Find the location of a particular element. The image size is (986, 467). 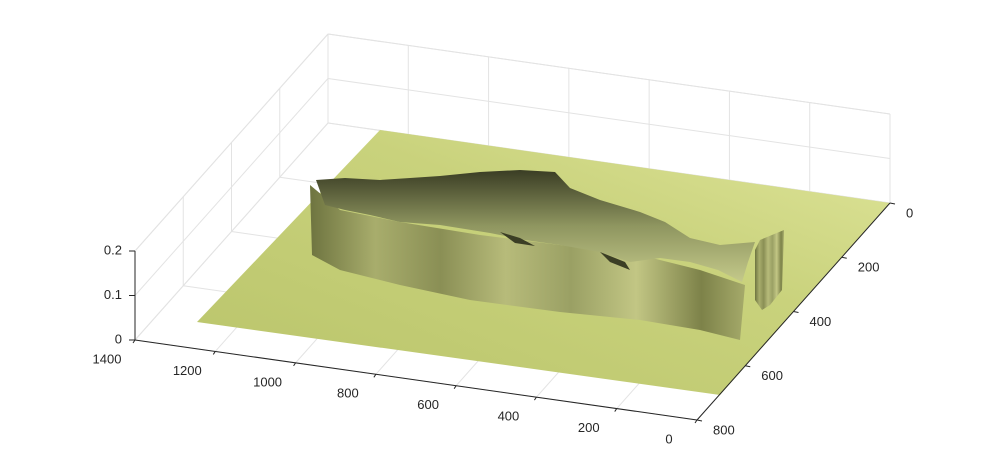

x-tick-label: 1000 is located at coordinates (267, 381).